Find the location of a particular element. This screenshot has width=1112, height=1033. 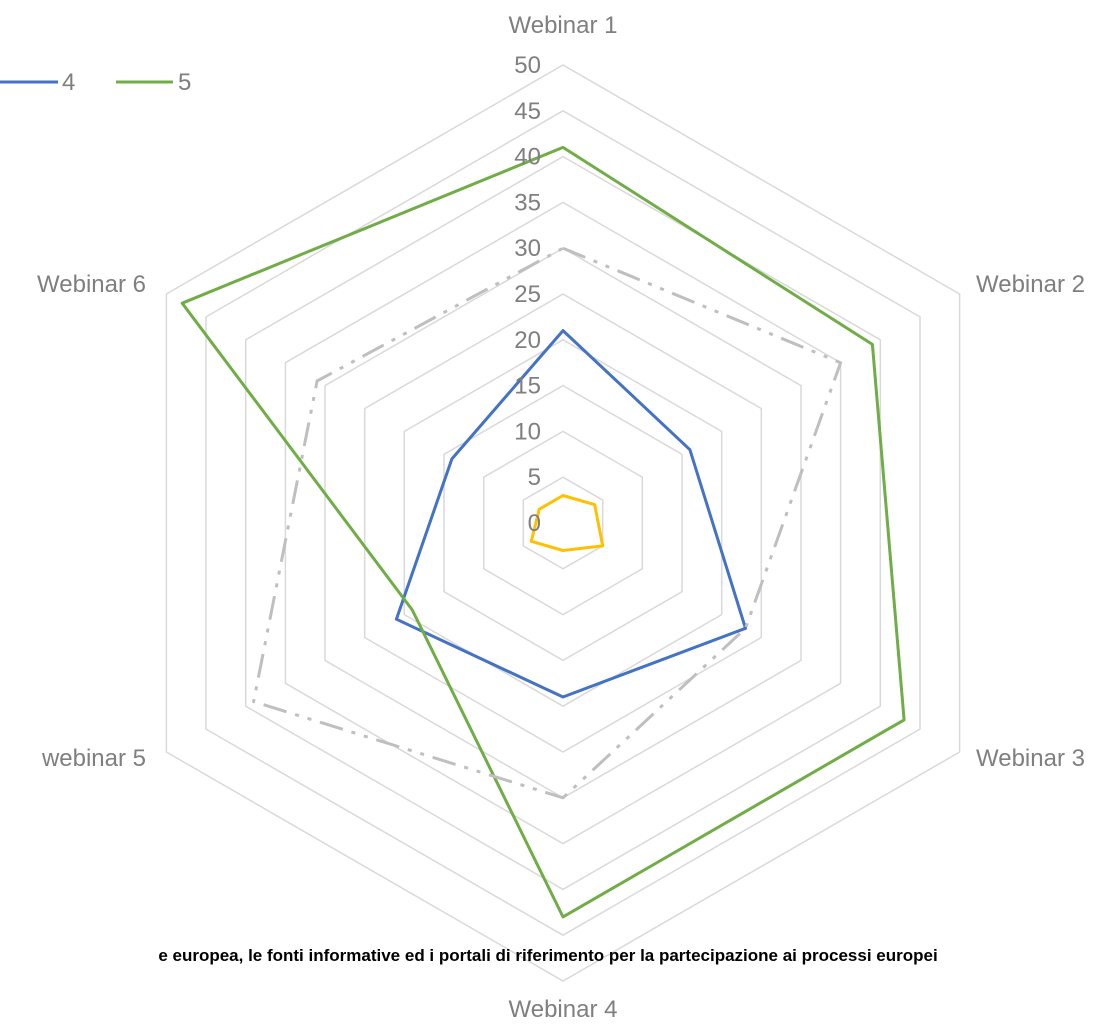

axis-label-6: Webinar 6 is located at coordinates (91, 284).